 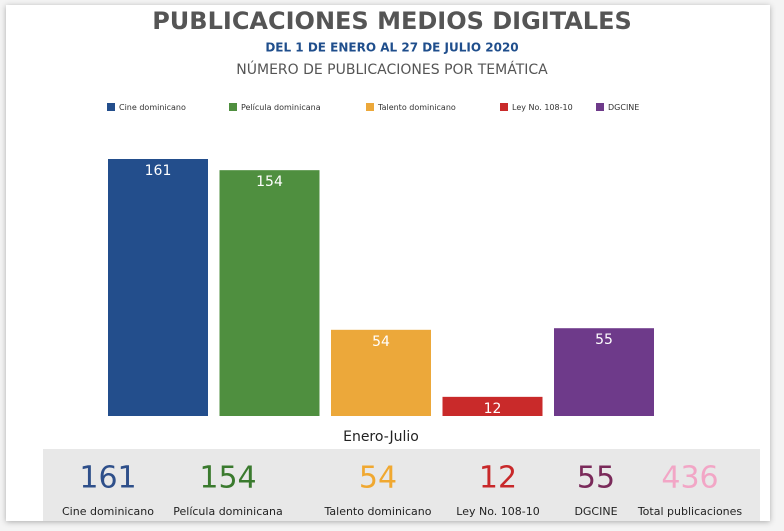 I want to click on summary-value: 161, so click(x=107, y=478).